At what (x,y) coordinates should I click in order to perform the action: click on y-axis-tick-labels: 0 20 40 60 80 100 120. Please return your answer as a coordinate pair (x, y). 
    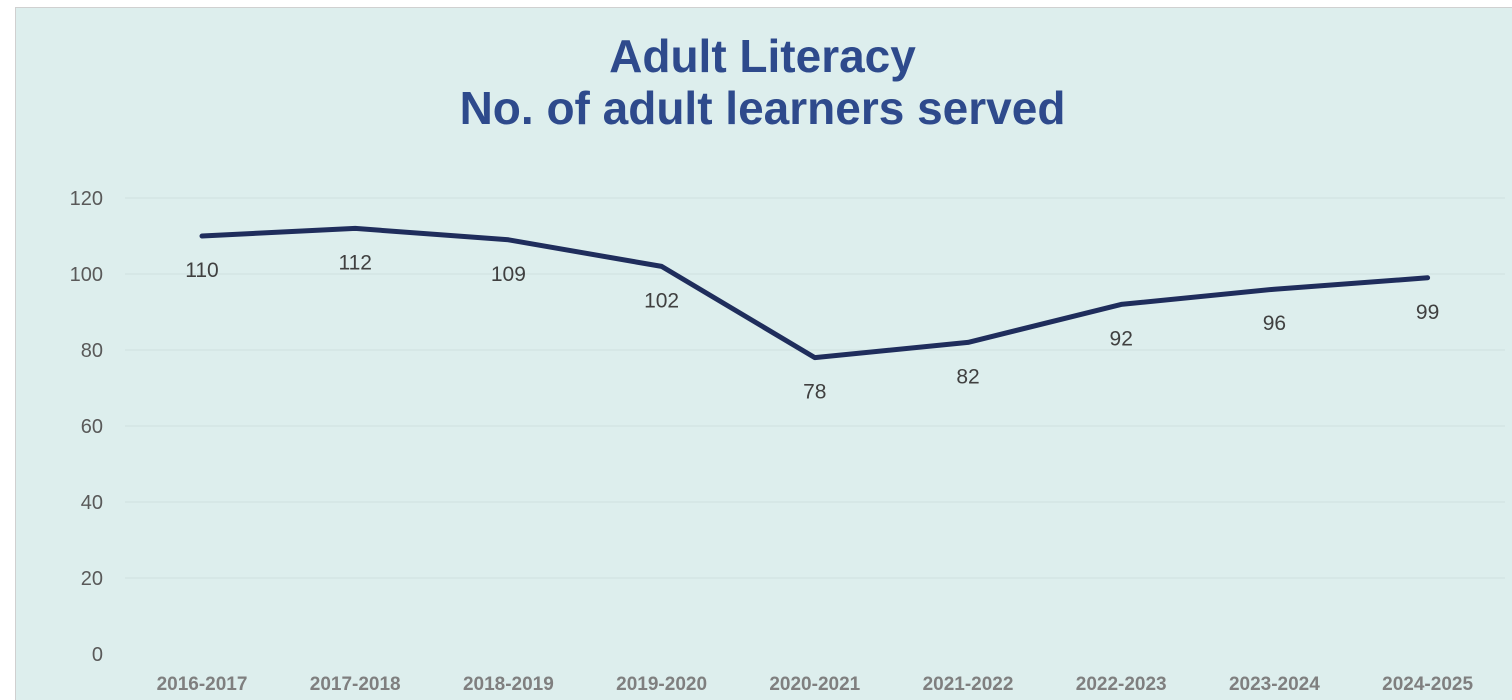
    Looking at the image, I should click on (86, 427).